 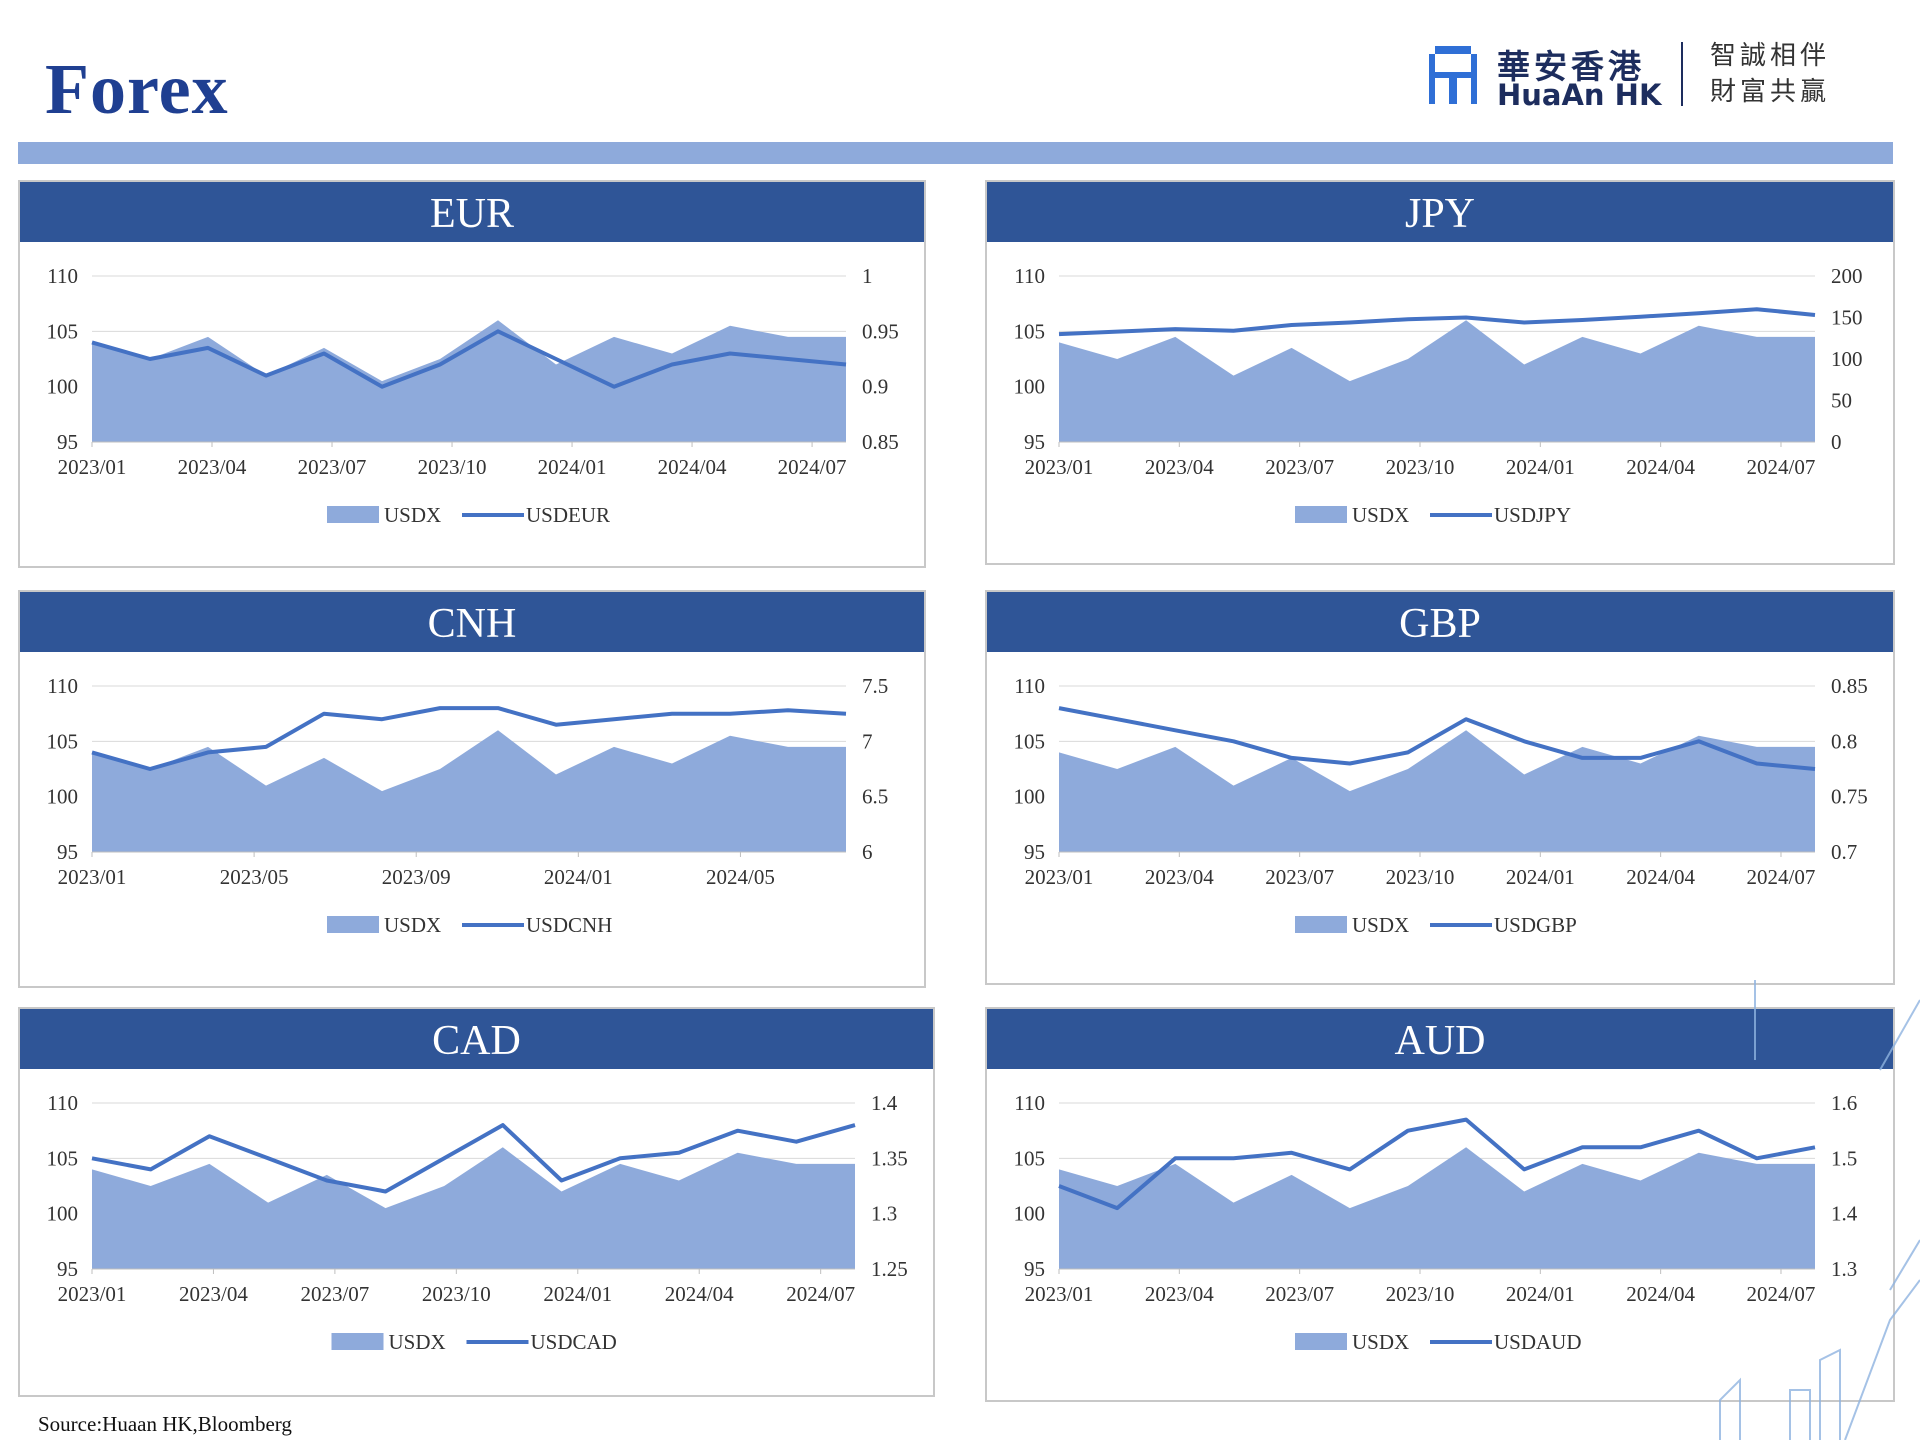 I want to click on y-tick-right: 1, so click(x=867, y=276).